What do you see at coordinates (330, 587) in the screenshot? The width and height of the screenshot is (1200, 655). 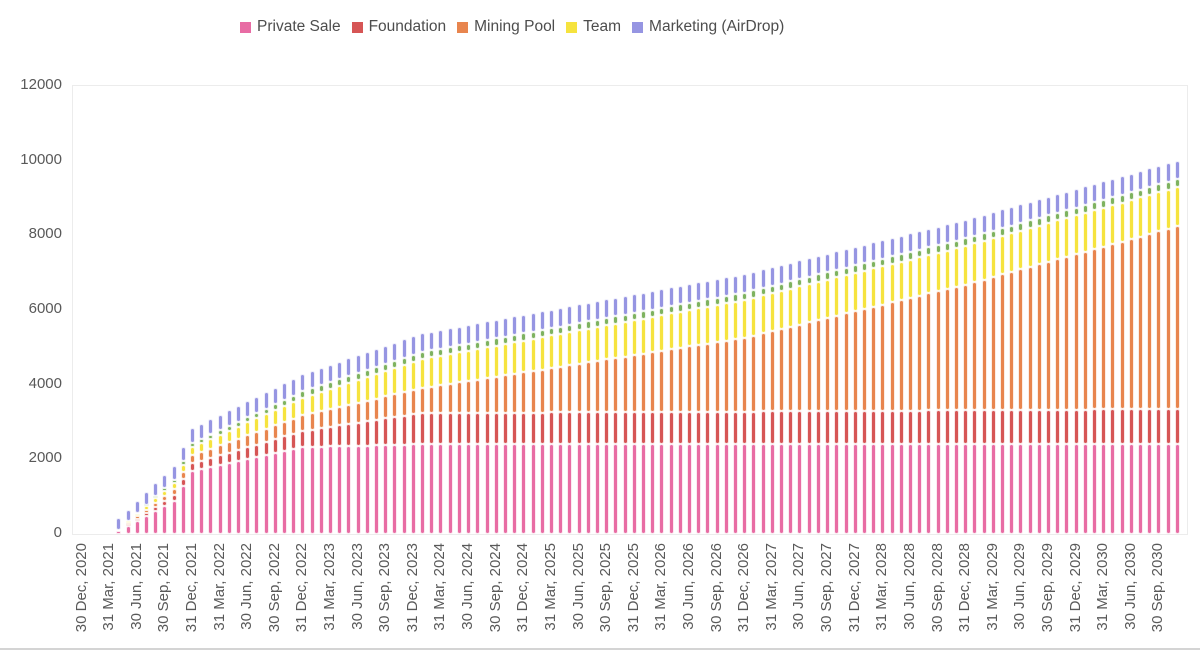 I see `x-tick-label: 31 Mar, 2023` at bounding box center [330, 587].